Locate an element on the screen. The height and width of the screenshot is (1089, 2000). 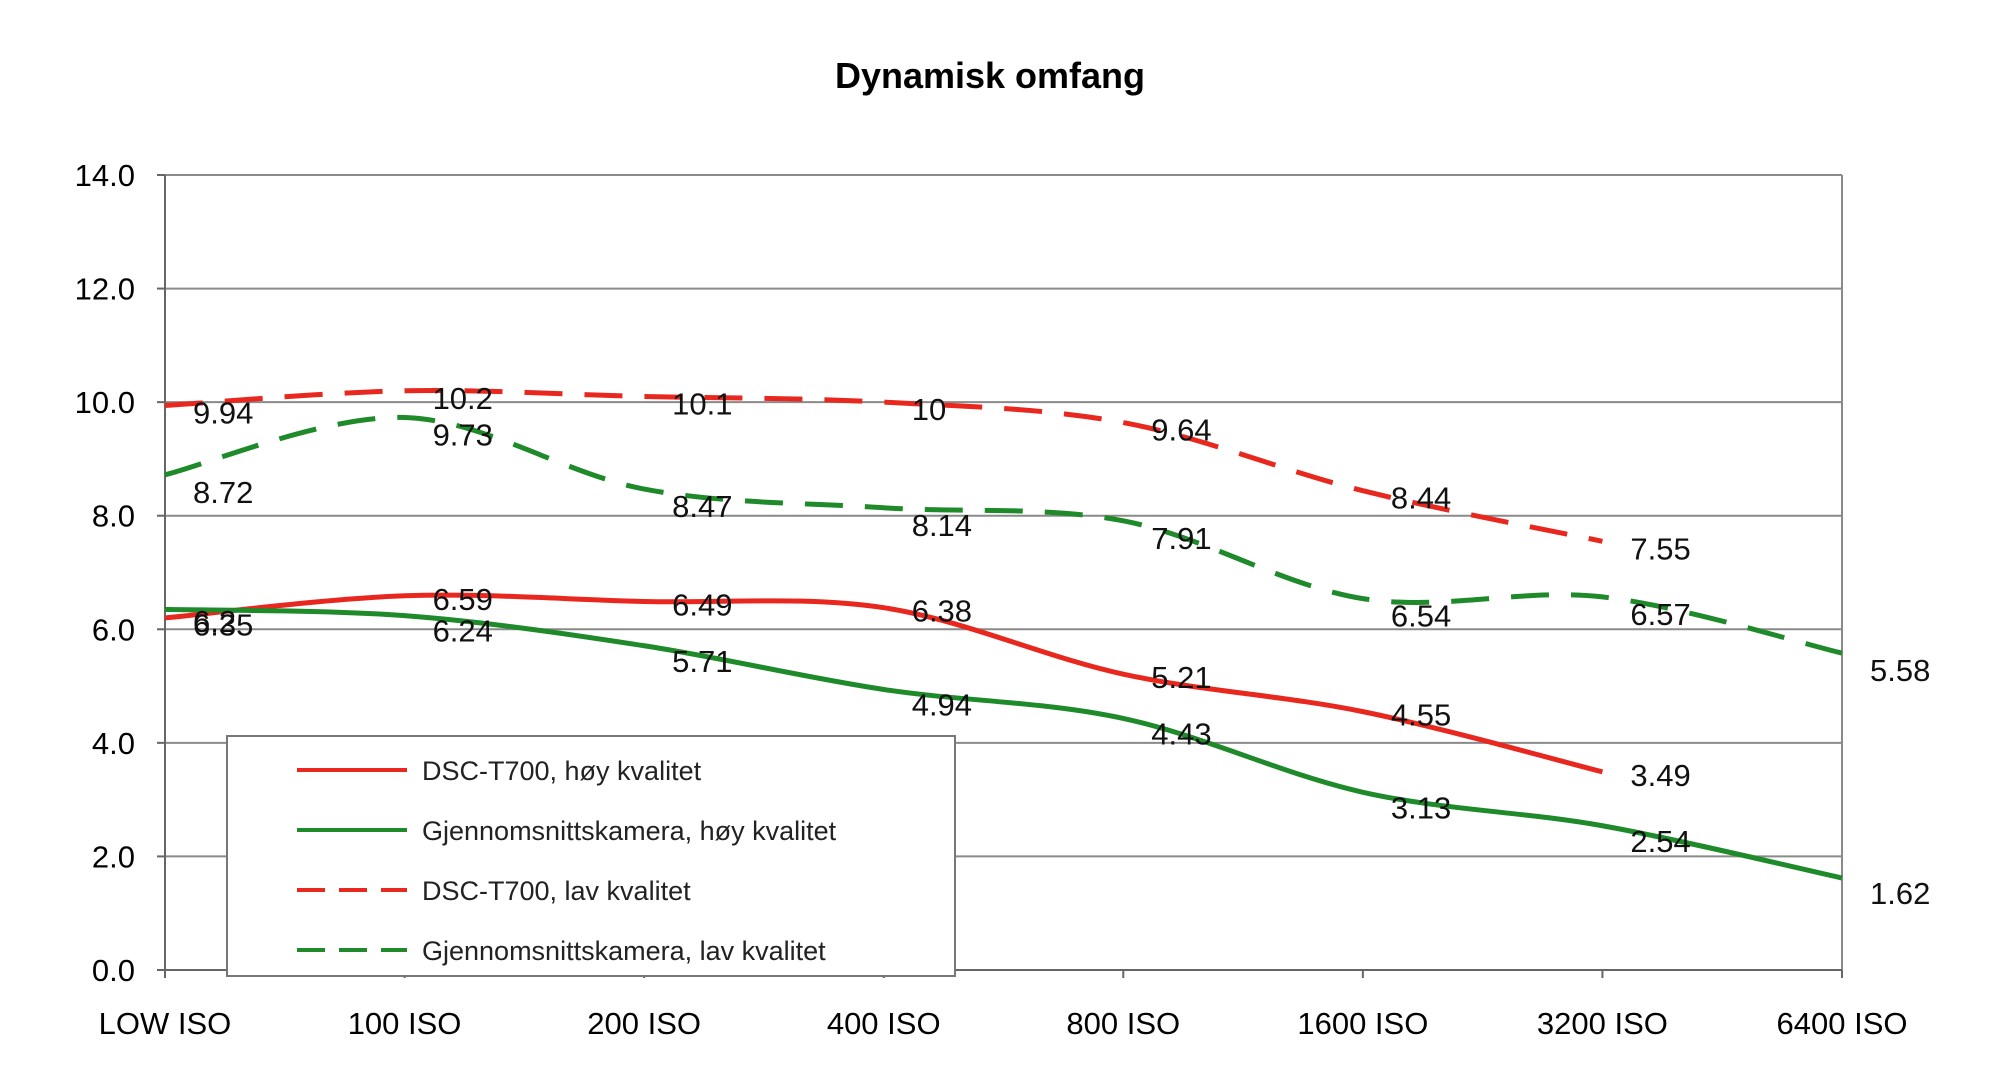
x-tick-label: 800 ISO is located at coordinates (1123, 1023).